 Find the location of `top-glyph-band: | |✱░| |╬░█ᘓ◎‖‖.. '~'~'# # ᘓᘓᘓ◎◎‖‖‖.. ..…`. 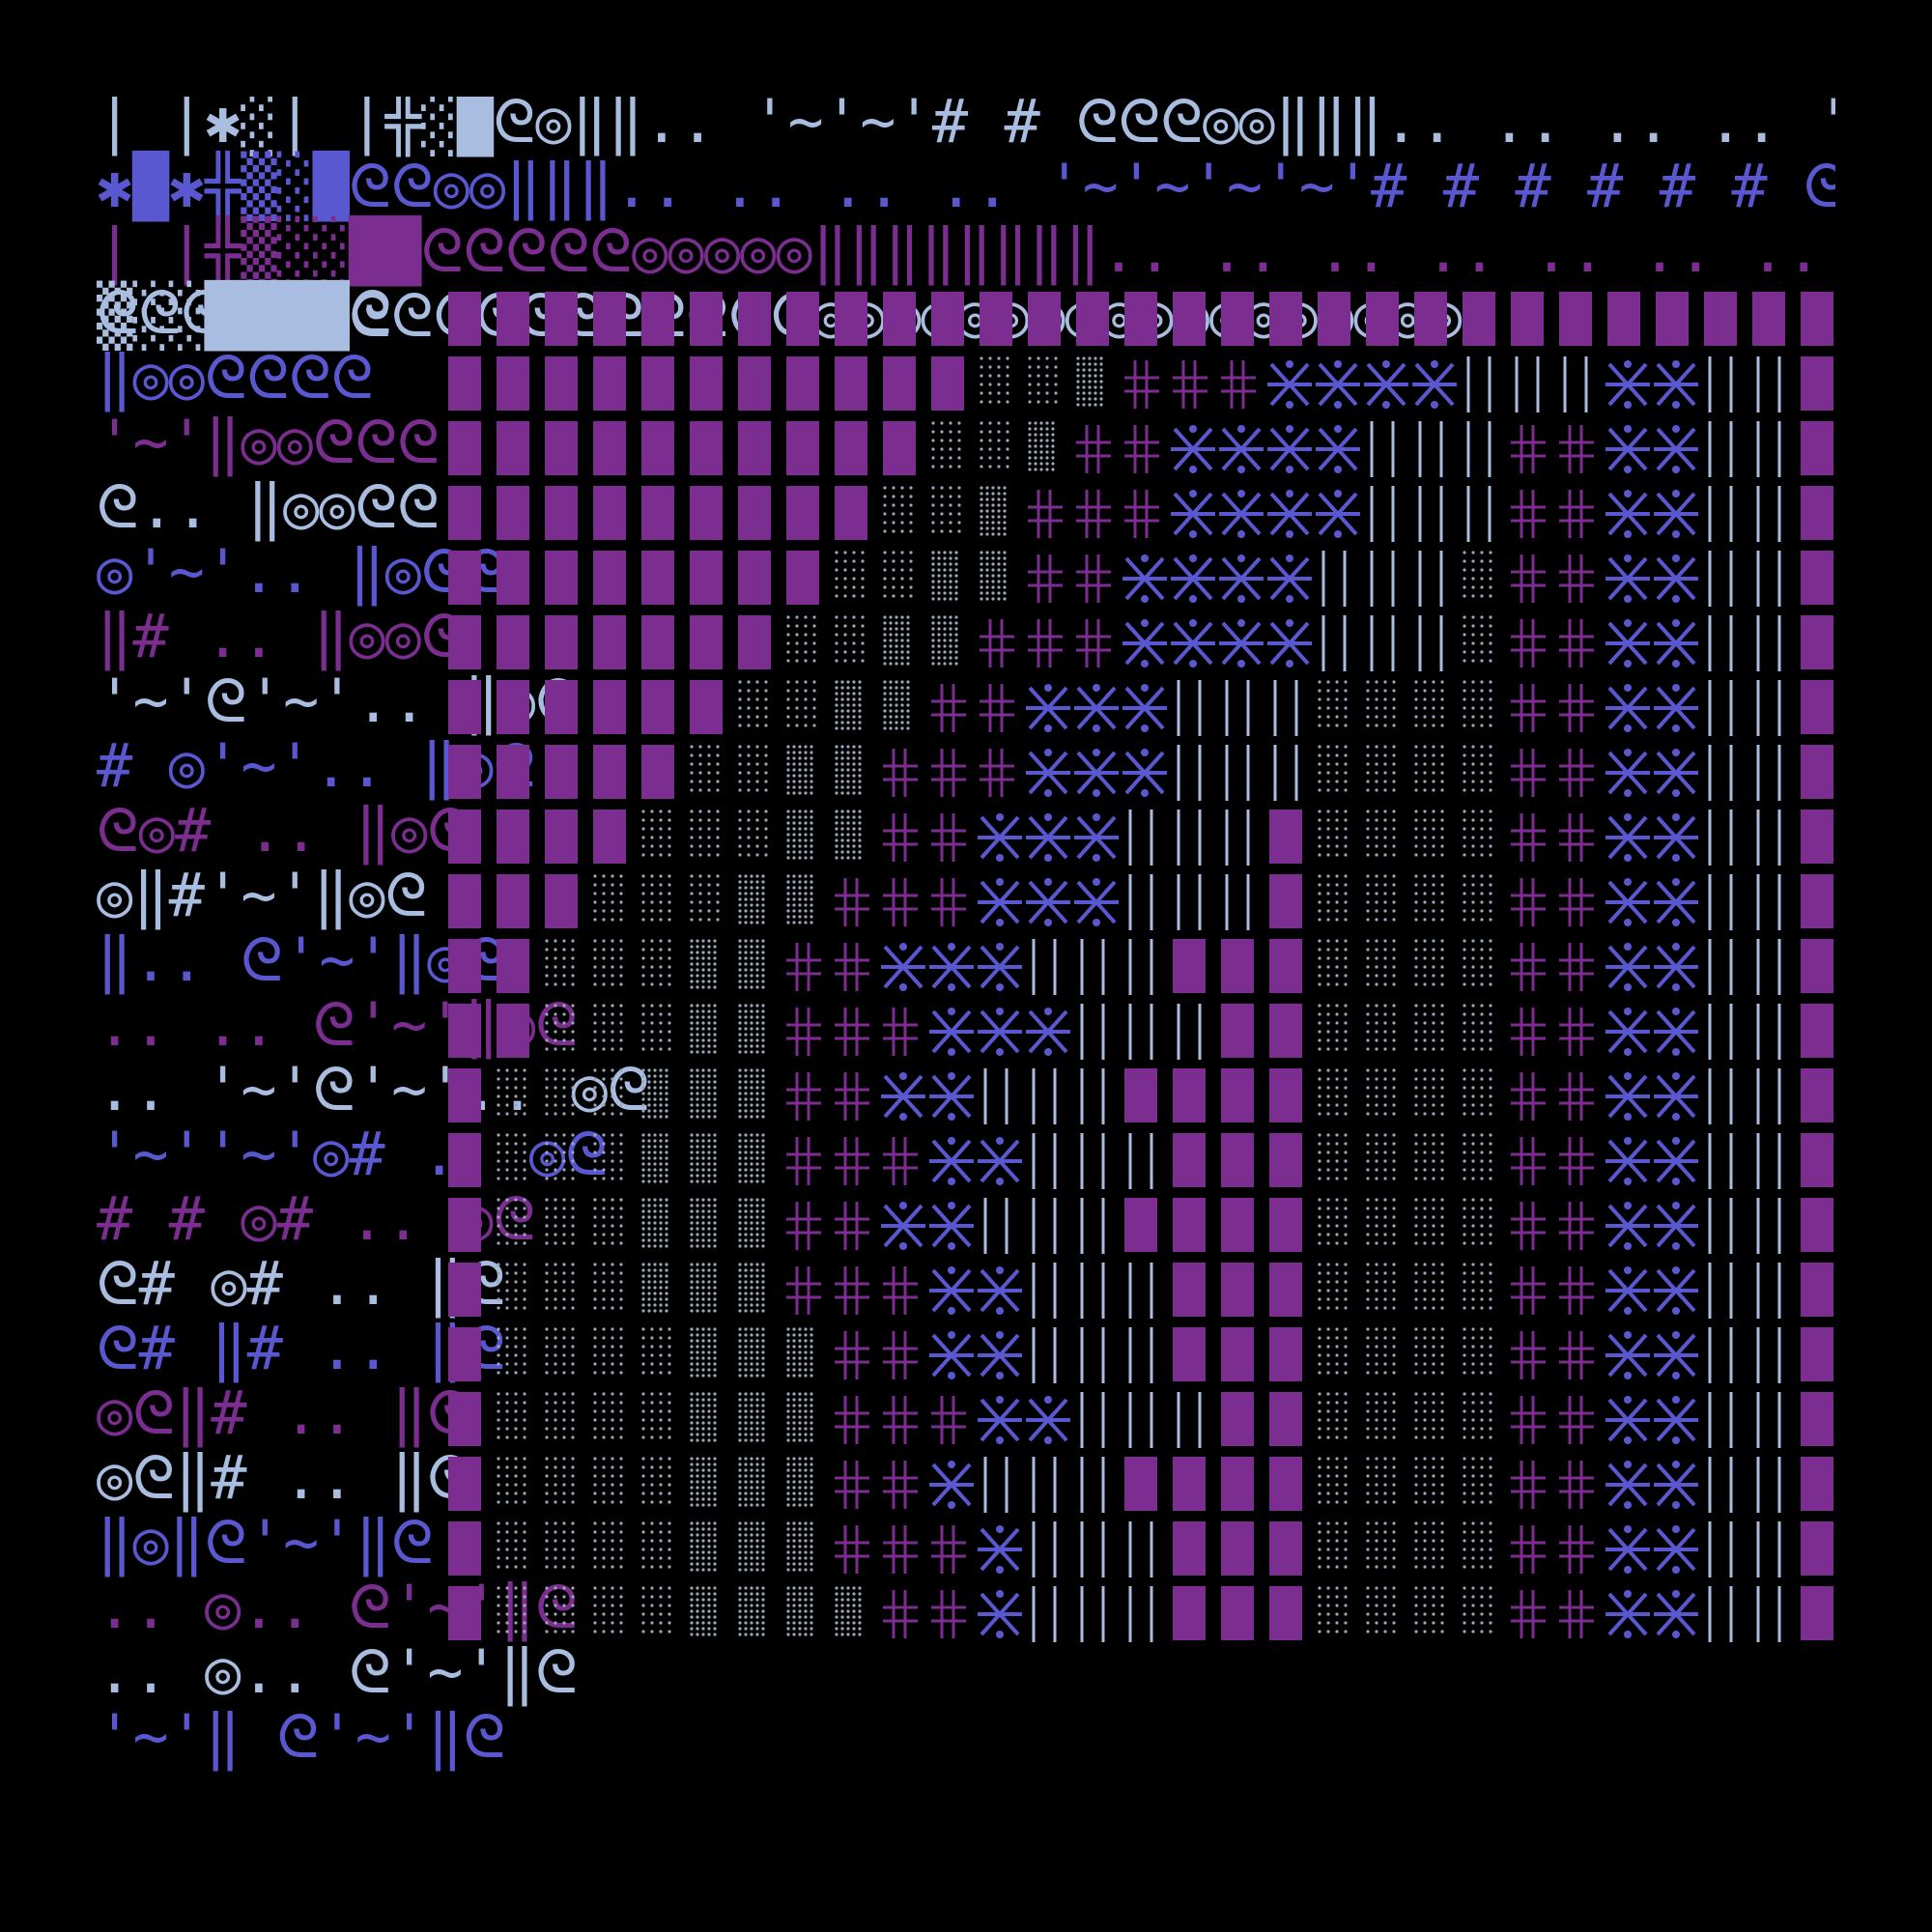

top-glyph-band: | |✱░| |╬░█ᘓ◎‖‖.. '~'~'# # ᘓᘓᘓ◎◎‖‖‖.. ..… is located at coordinates (966, 224).